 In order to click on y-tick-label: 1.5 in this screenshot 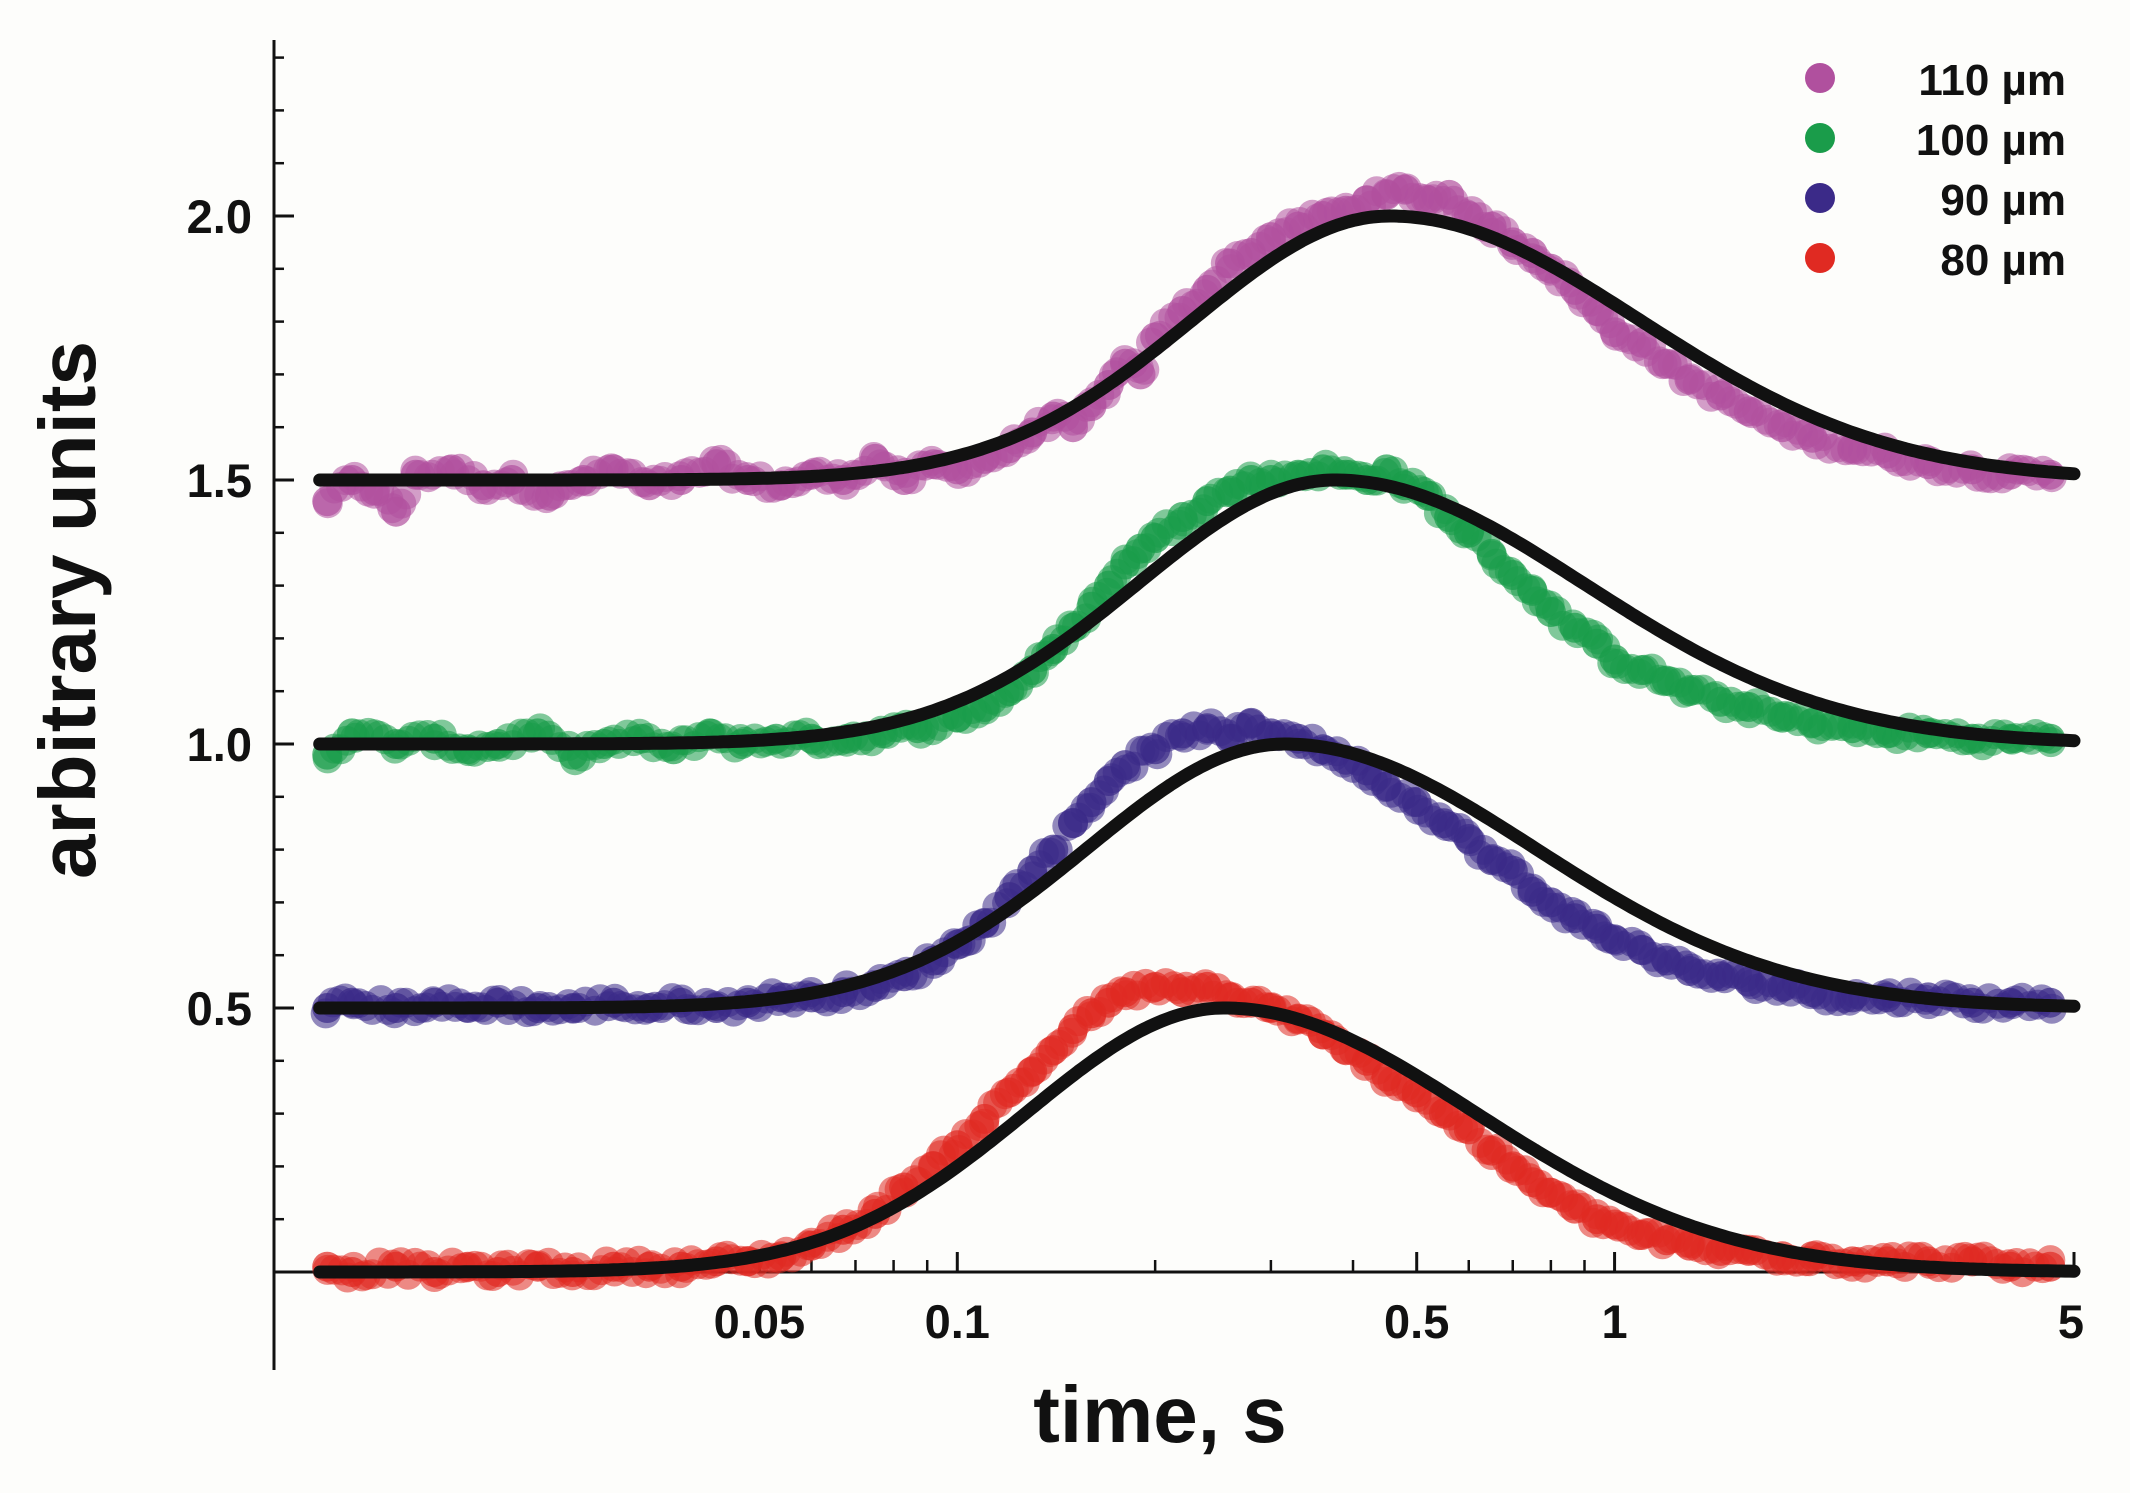, I will do `click(219, 480)`.